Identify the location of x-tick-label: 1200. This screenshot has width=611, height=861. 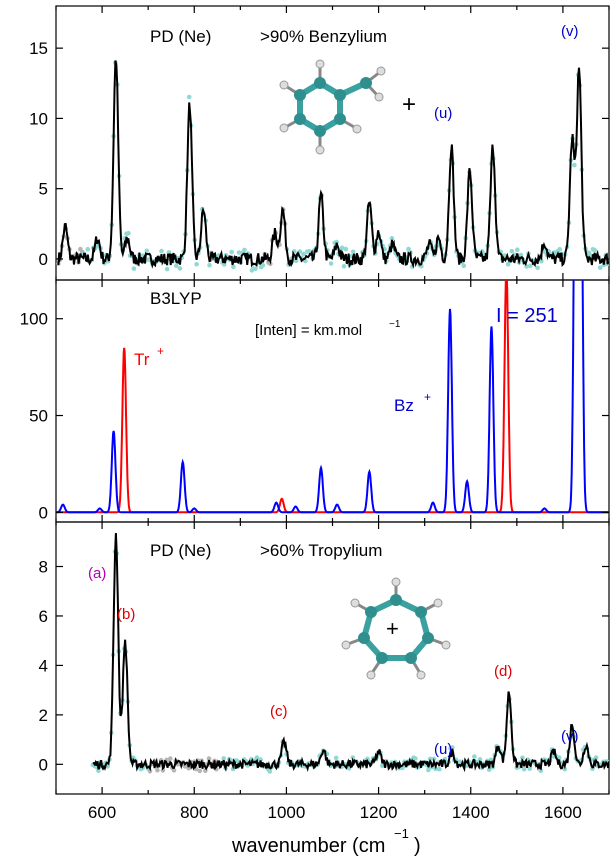
(379, 812).